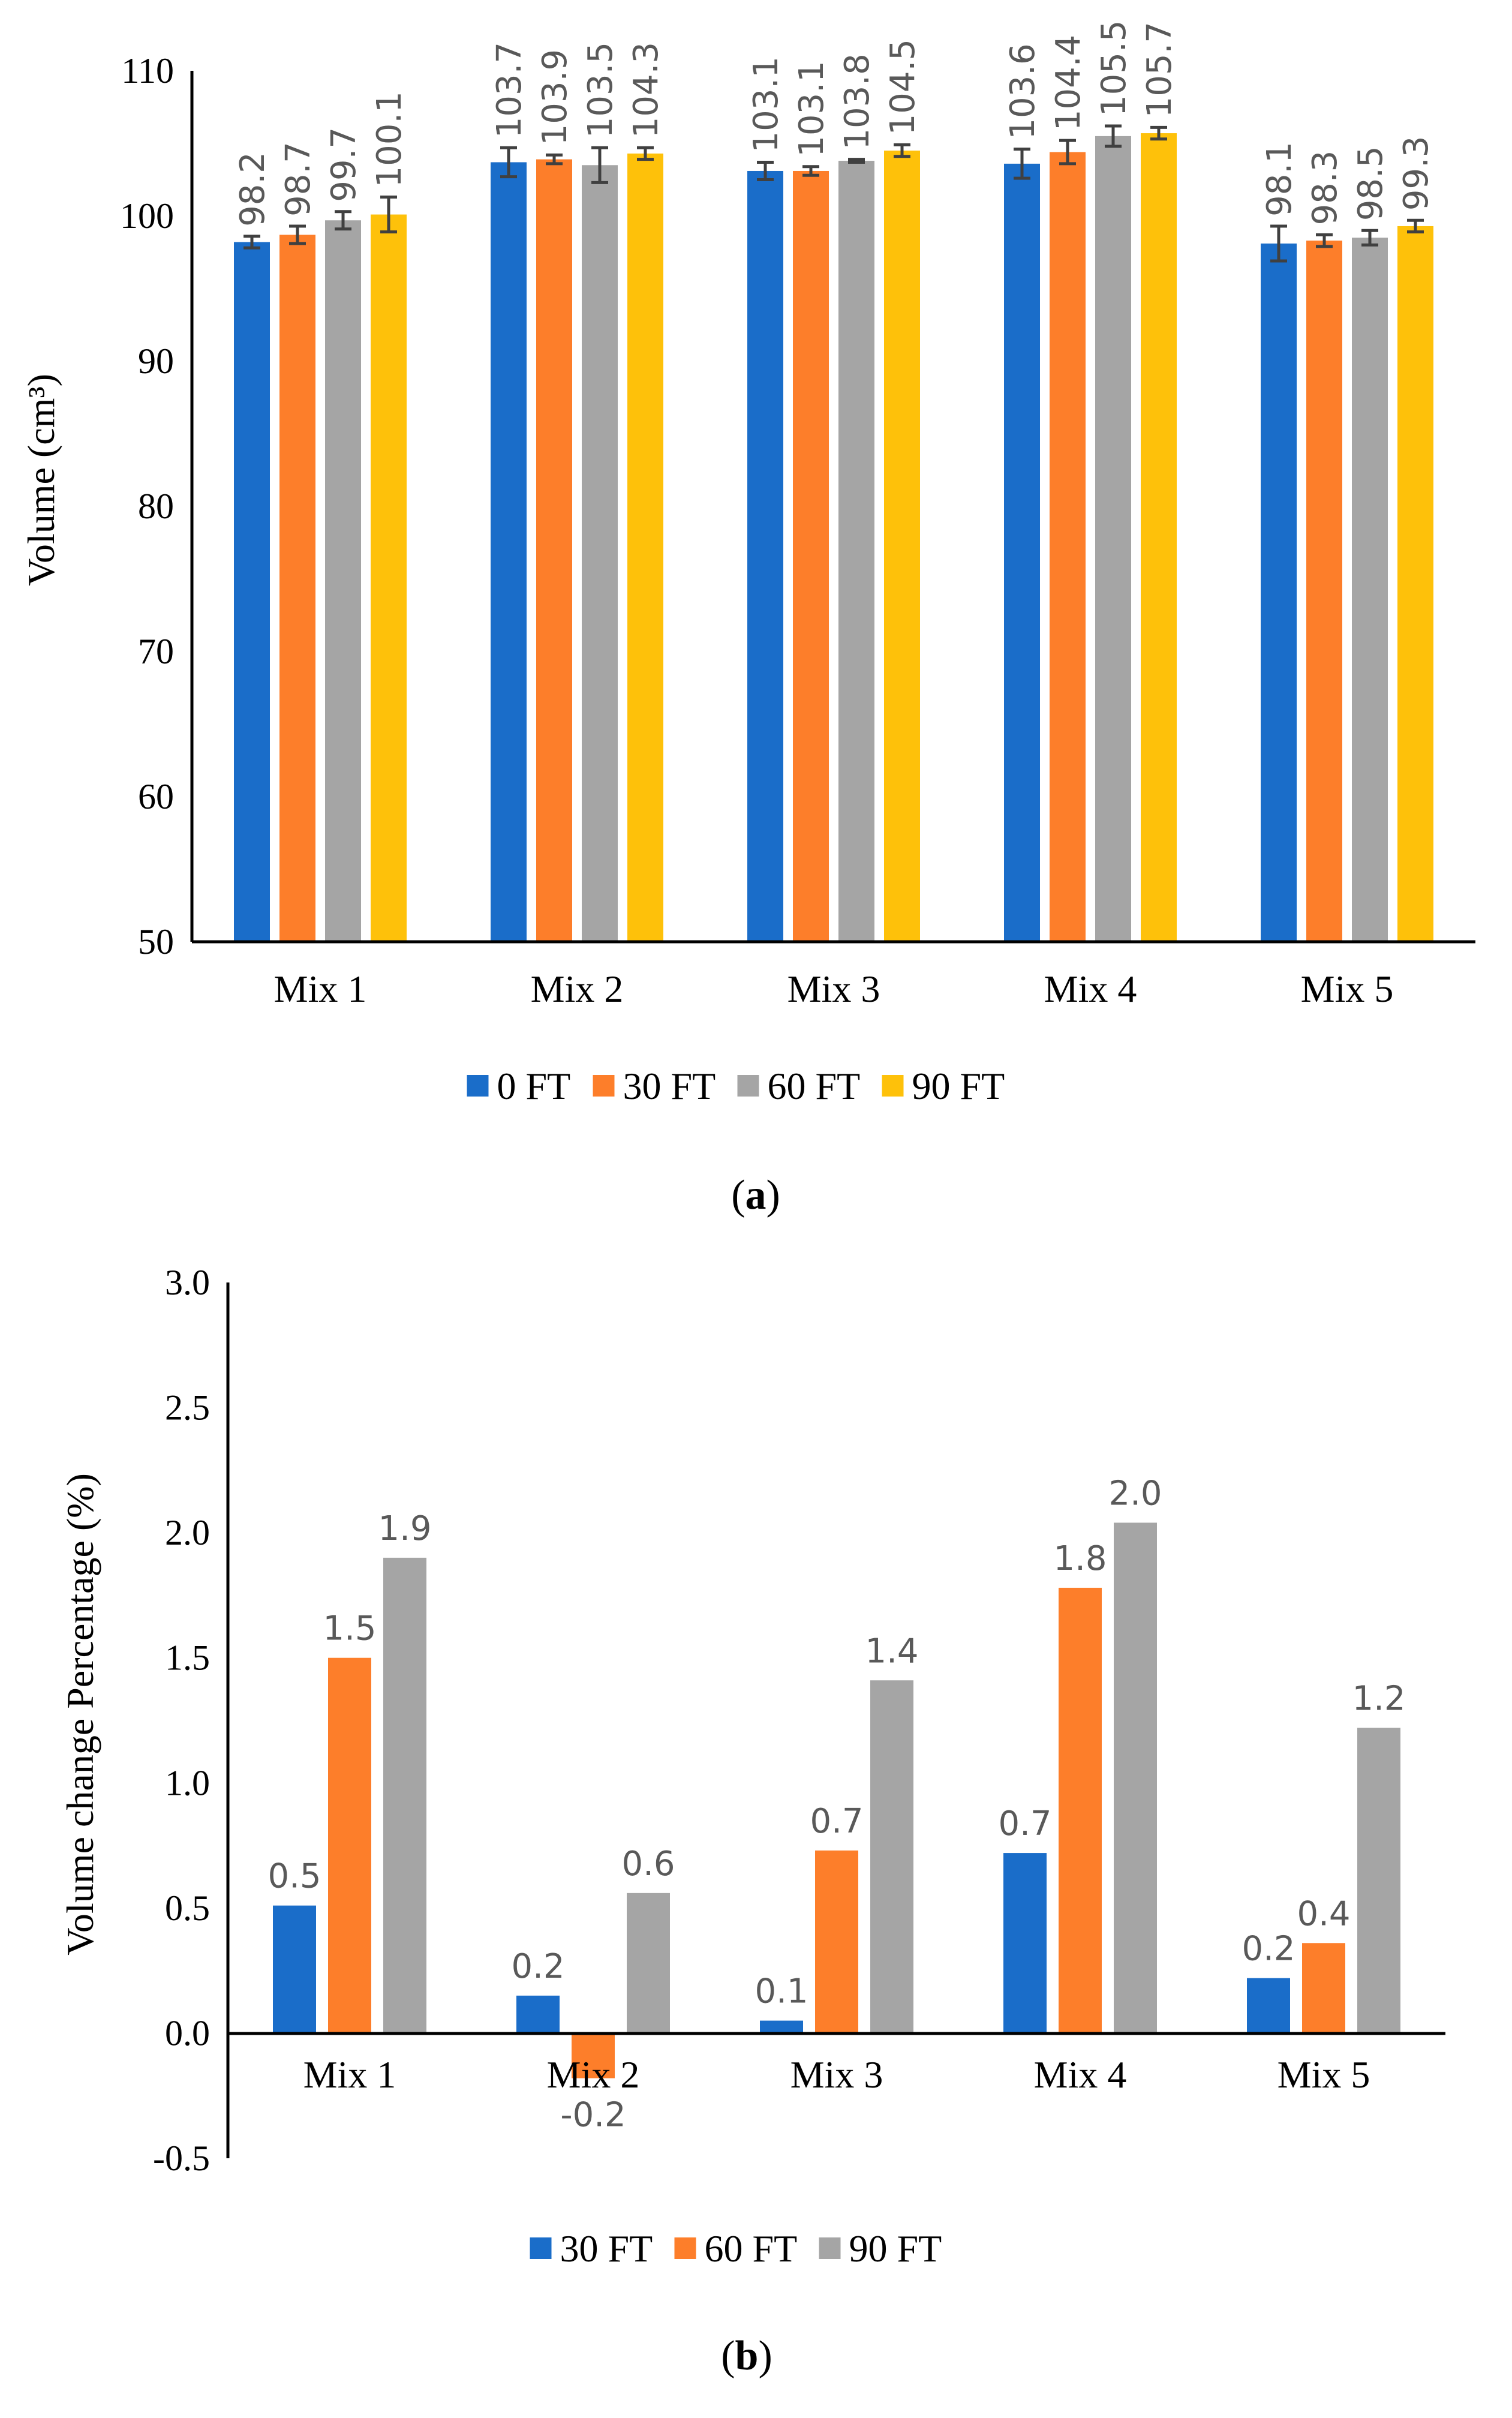 The height and width of the screenshot is (2418, 1512). Describe the element at coordinates (1135, 1494) in the screenshot. I see `data-label: 2.0` at that location.